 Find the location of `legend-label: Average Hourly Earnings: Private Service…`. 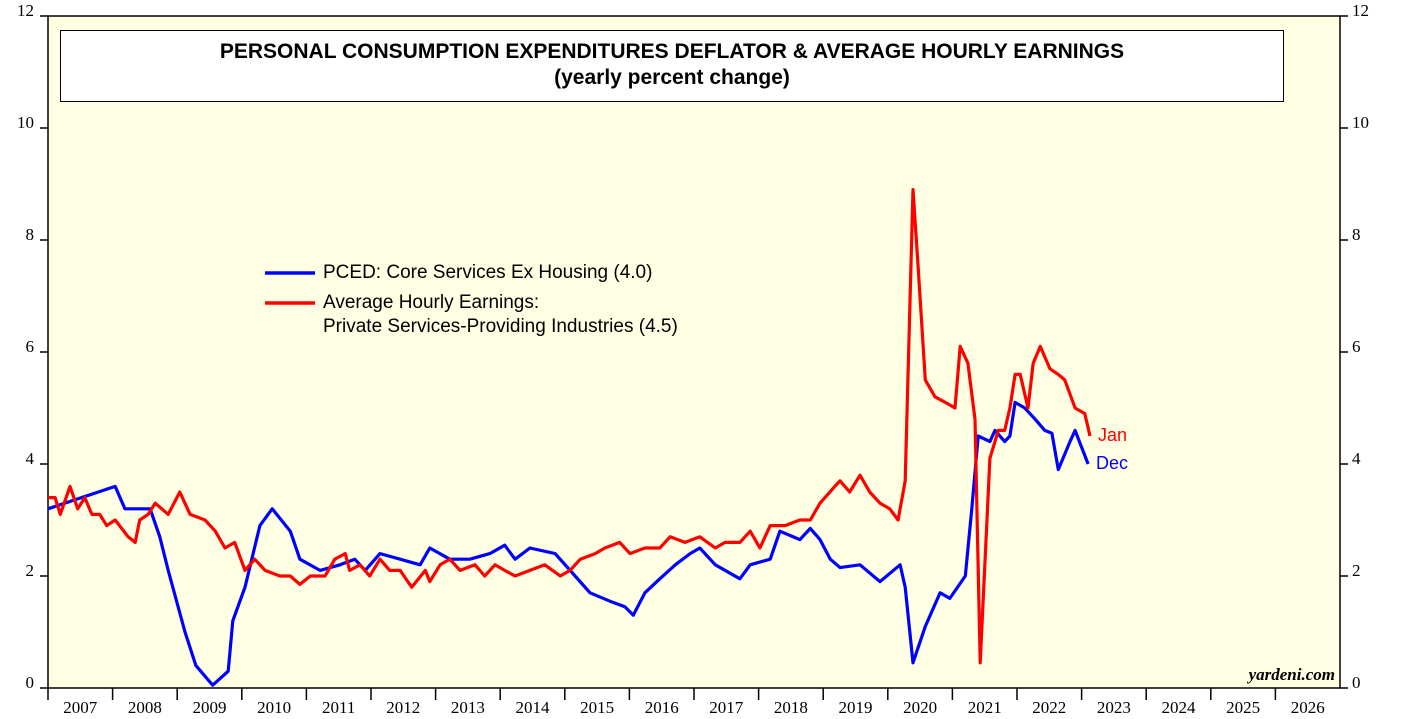

legend-label: Average Hourly Earnings: Private Service… is located at coordinates (500, 314).